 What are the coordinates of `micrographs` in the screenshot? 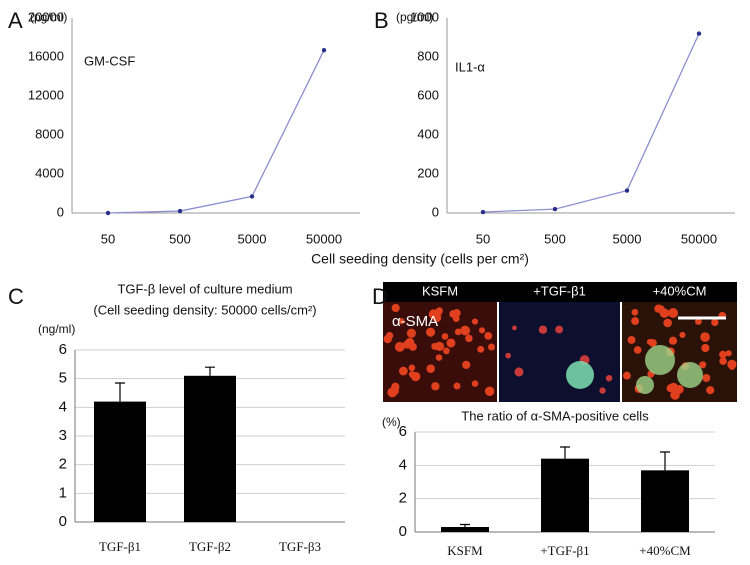 It's located at (560, 342).